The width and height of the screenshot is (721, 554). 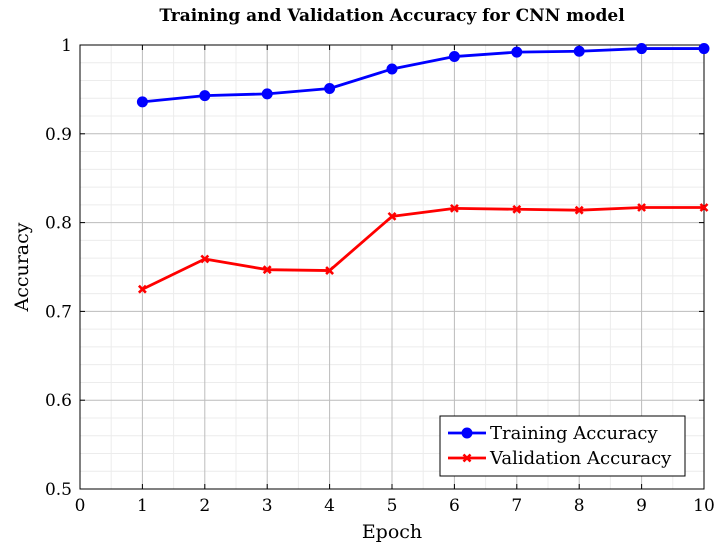 What do you see at coordinates (267, 506) in the screenshot?
I see `x-tick-label: 3` at bounding box center [267, 506].